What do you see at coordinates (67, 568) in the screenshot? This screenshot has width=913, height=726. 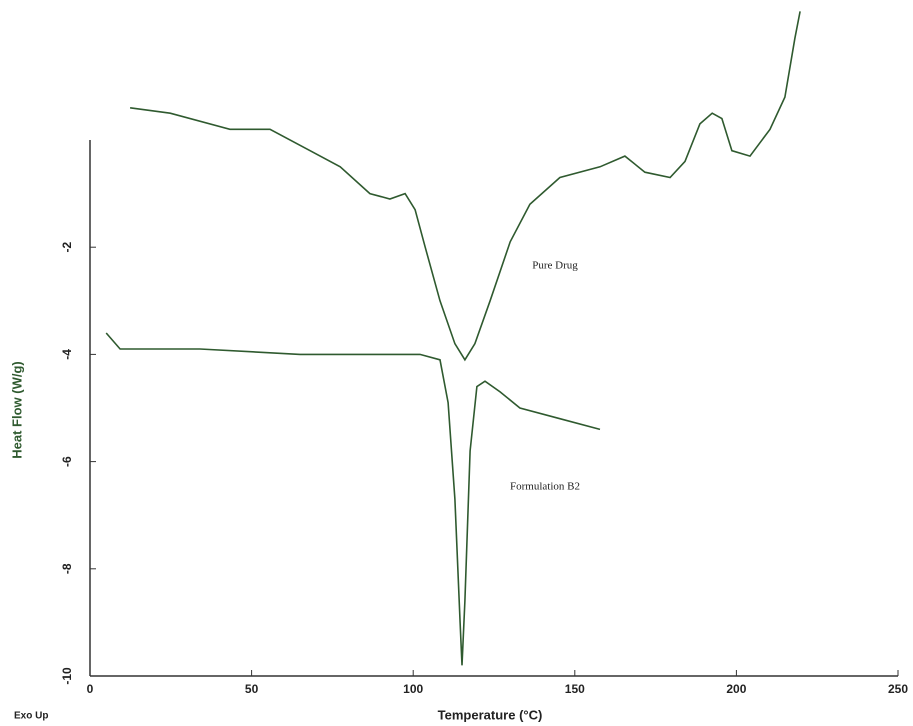 I see `y-tick-label: -8` at bounding box center [67, 568].